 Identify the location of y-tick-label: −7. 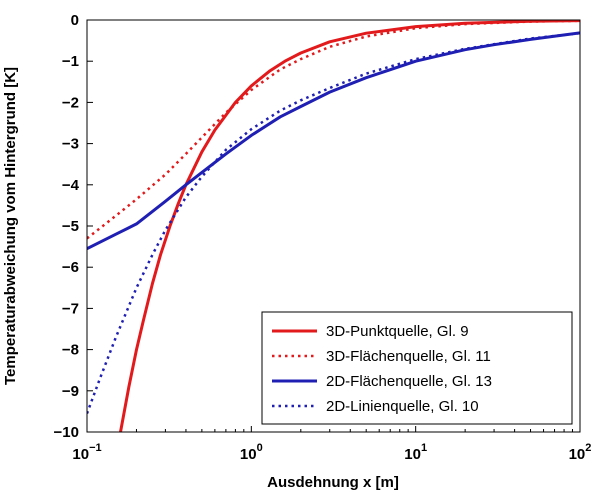
(70, 308).